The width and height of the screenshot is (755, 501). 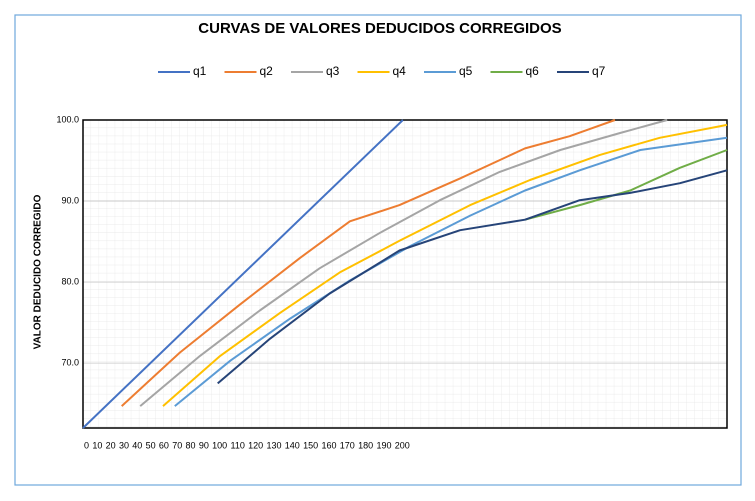 I want to click on legend-label: q3, so click(x=333, y=71).